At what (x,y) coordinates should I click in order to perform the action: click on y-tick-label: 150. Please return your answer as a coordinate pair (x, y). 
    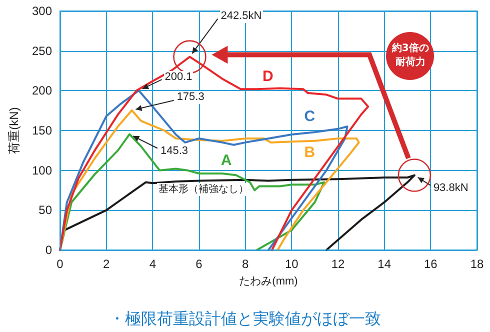
    Looking at the image, I should click on (42, 131).